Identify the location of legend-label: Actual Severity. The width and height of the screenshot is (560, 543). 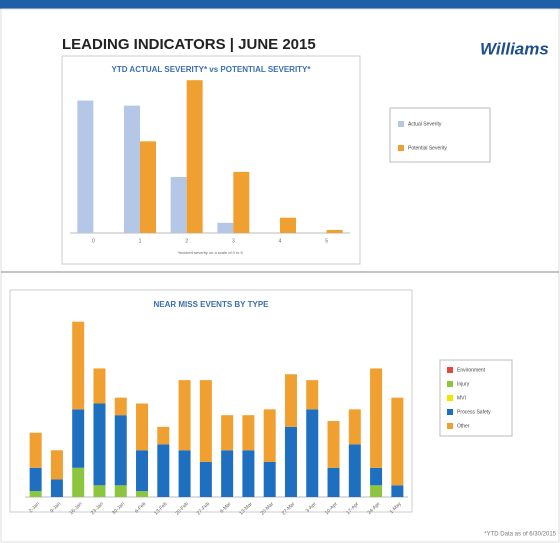
(425, 124).